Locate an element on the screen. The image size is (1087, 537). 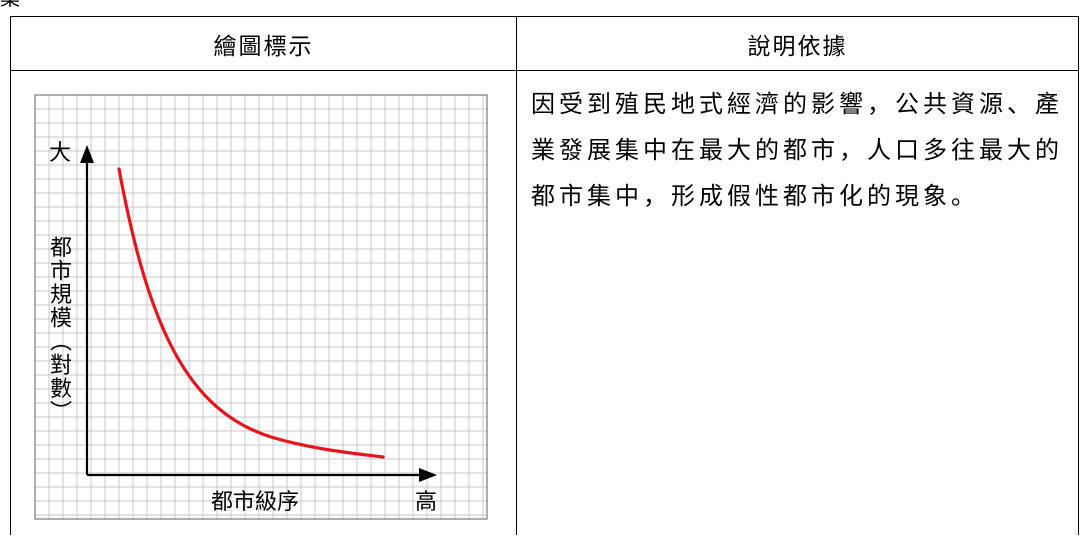
y-axis-title-char: 對 is located at coordinates (61, 366).